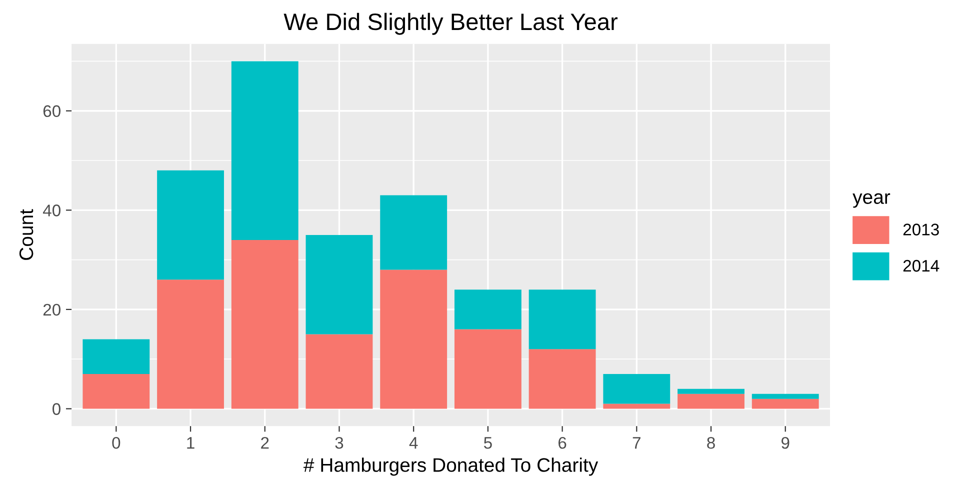 The image size is (954, 487). Describe the element at coordinates (116, 442) in the screenshot. I see `x-tick-label: 0` at that location.